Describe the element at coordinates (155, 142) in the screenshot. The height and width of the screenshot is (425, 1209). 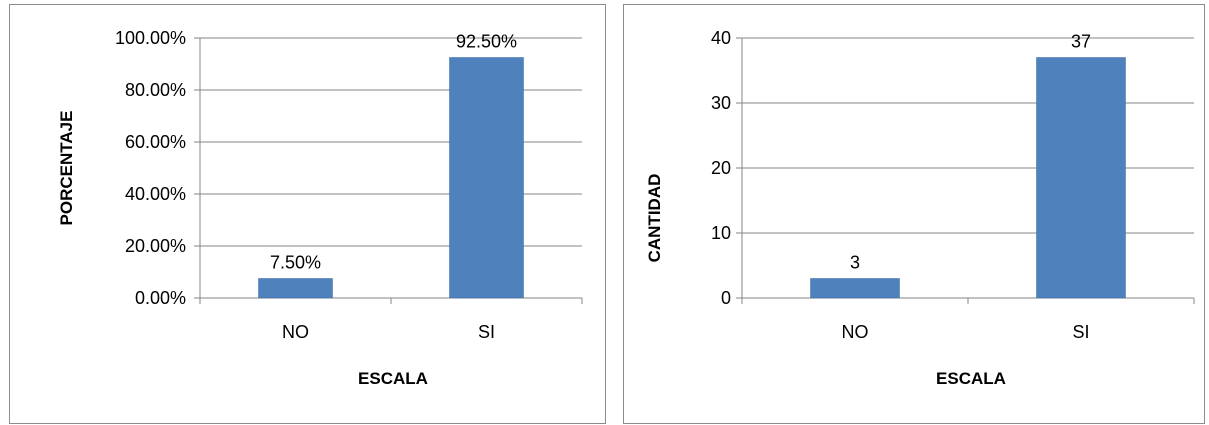
I see `y-tick-label: 60.00%` at that location.